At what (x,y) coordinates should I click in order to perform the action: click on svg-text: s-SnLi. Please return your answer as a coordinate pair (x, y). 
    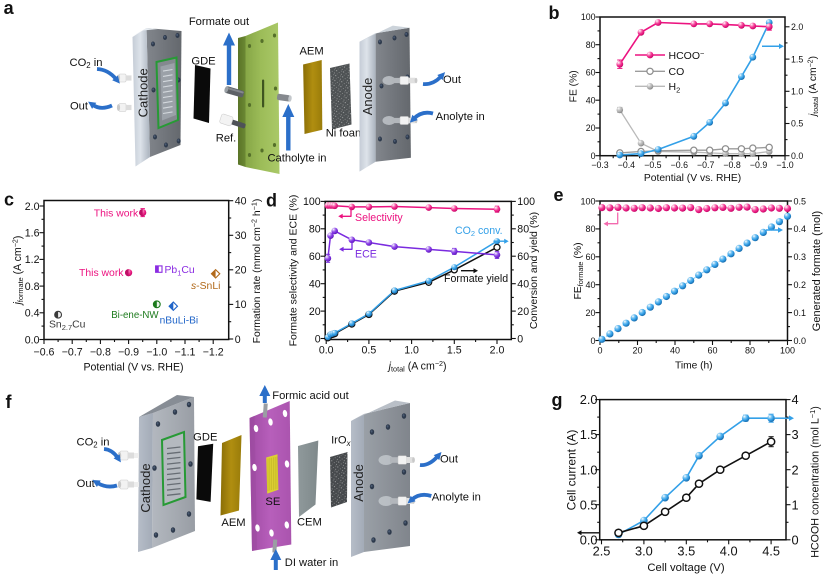
    Looking at the image, I should click on (205, 286).